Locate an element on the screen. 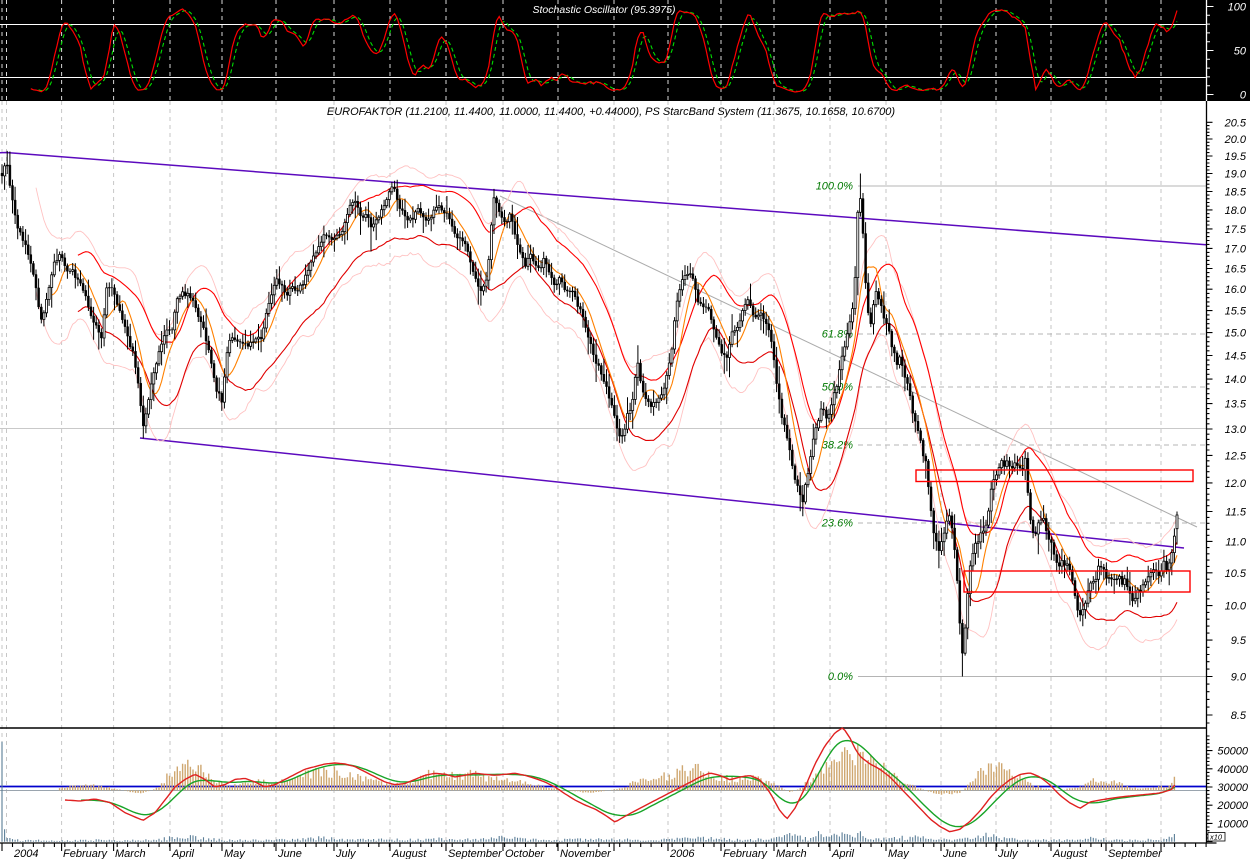 This screenshot has width=1250, height=864. svg-text: 20.5 is located at coordinates (1235, 123).